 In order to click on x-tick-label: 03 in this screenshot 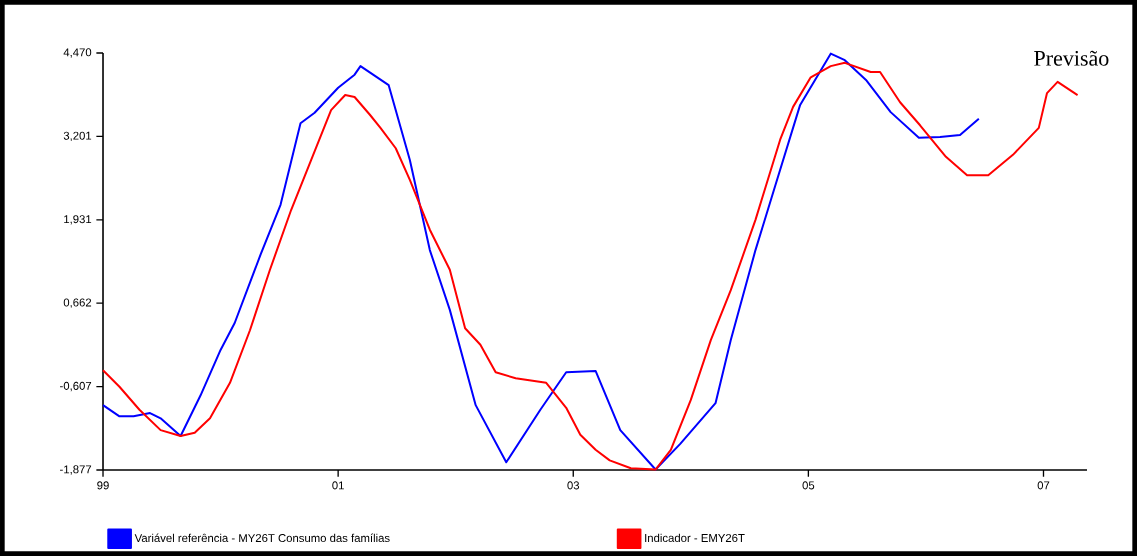, I will do `click(573, 485)`.